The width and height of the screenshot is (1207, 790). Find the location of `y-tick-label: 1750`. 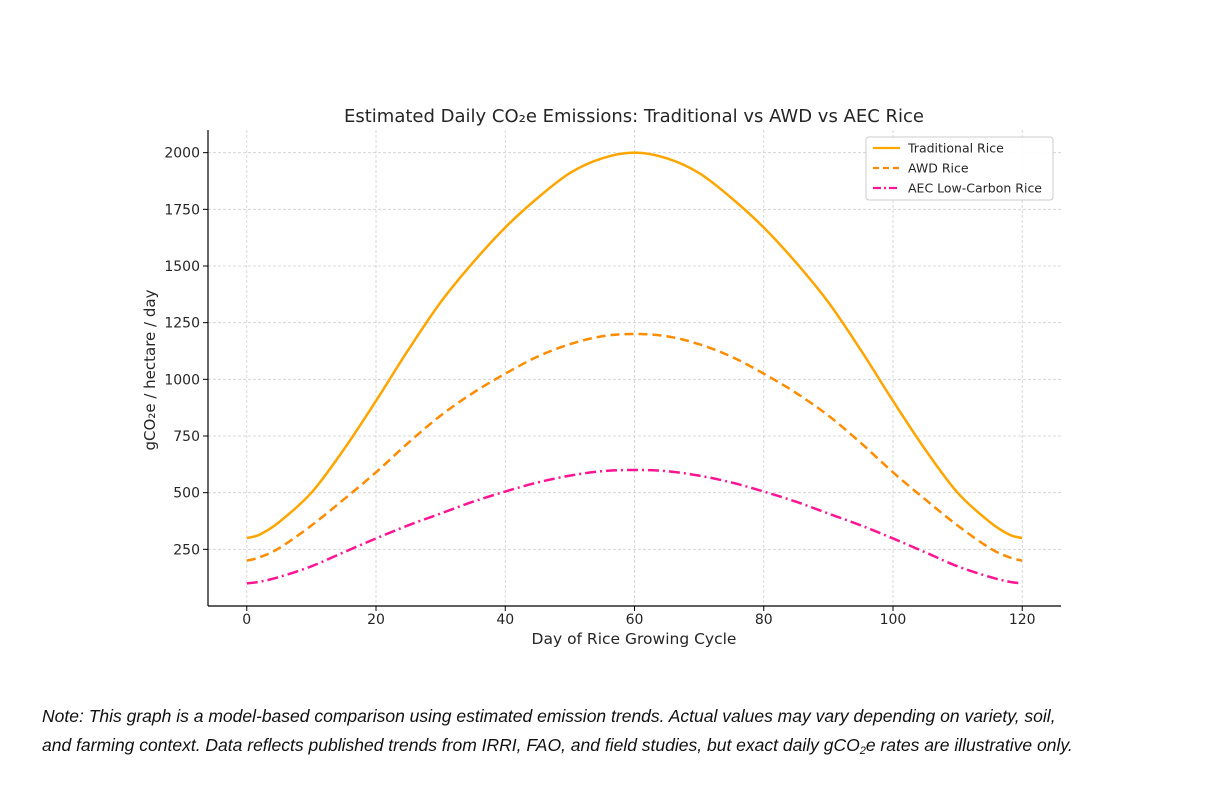

y-tick-label: 1750 is located at coordinates (182, 210).